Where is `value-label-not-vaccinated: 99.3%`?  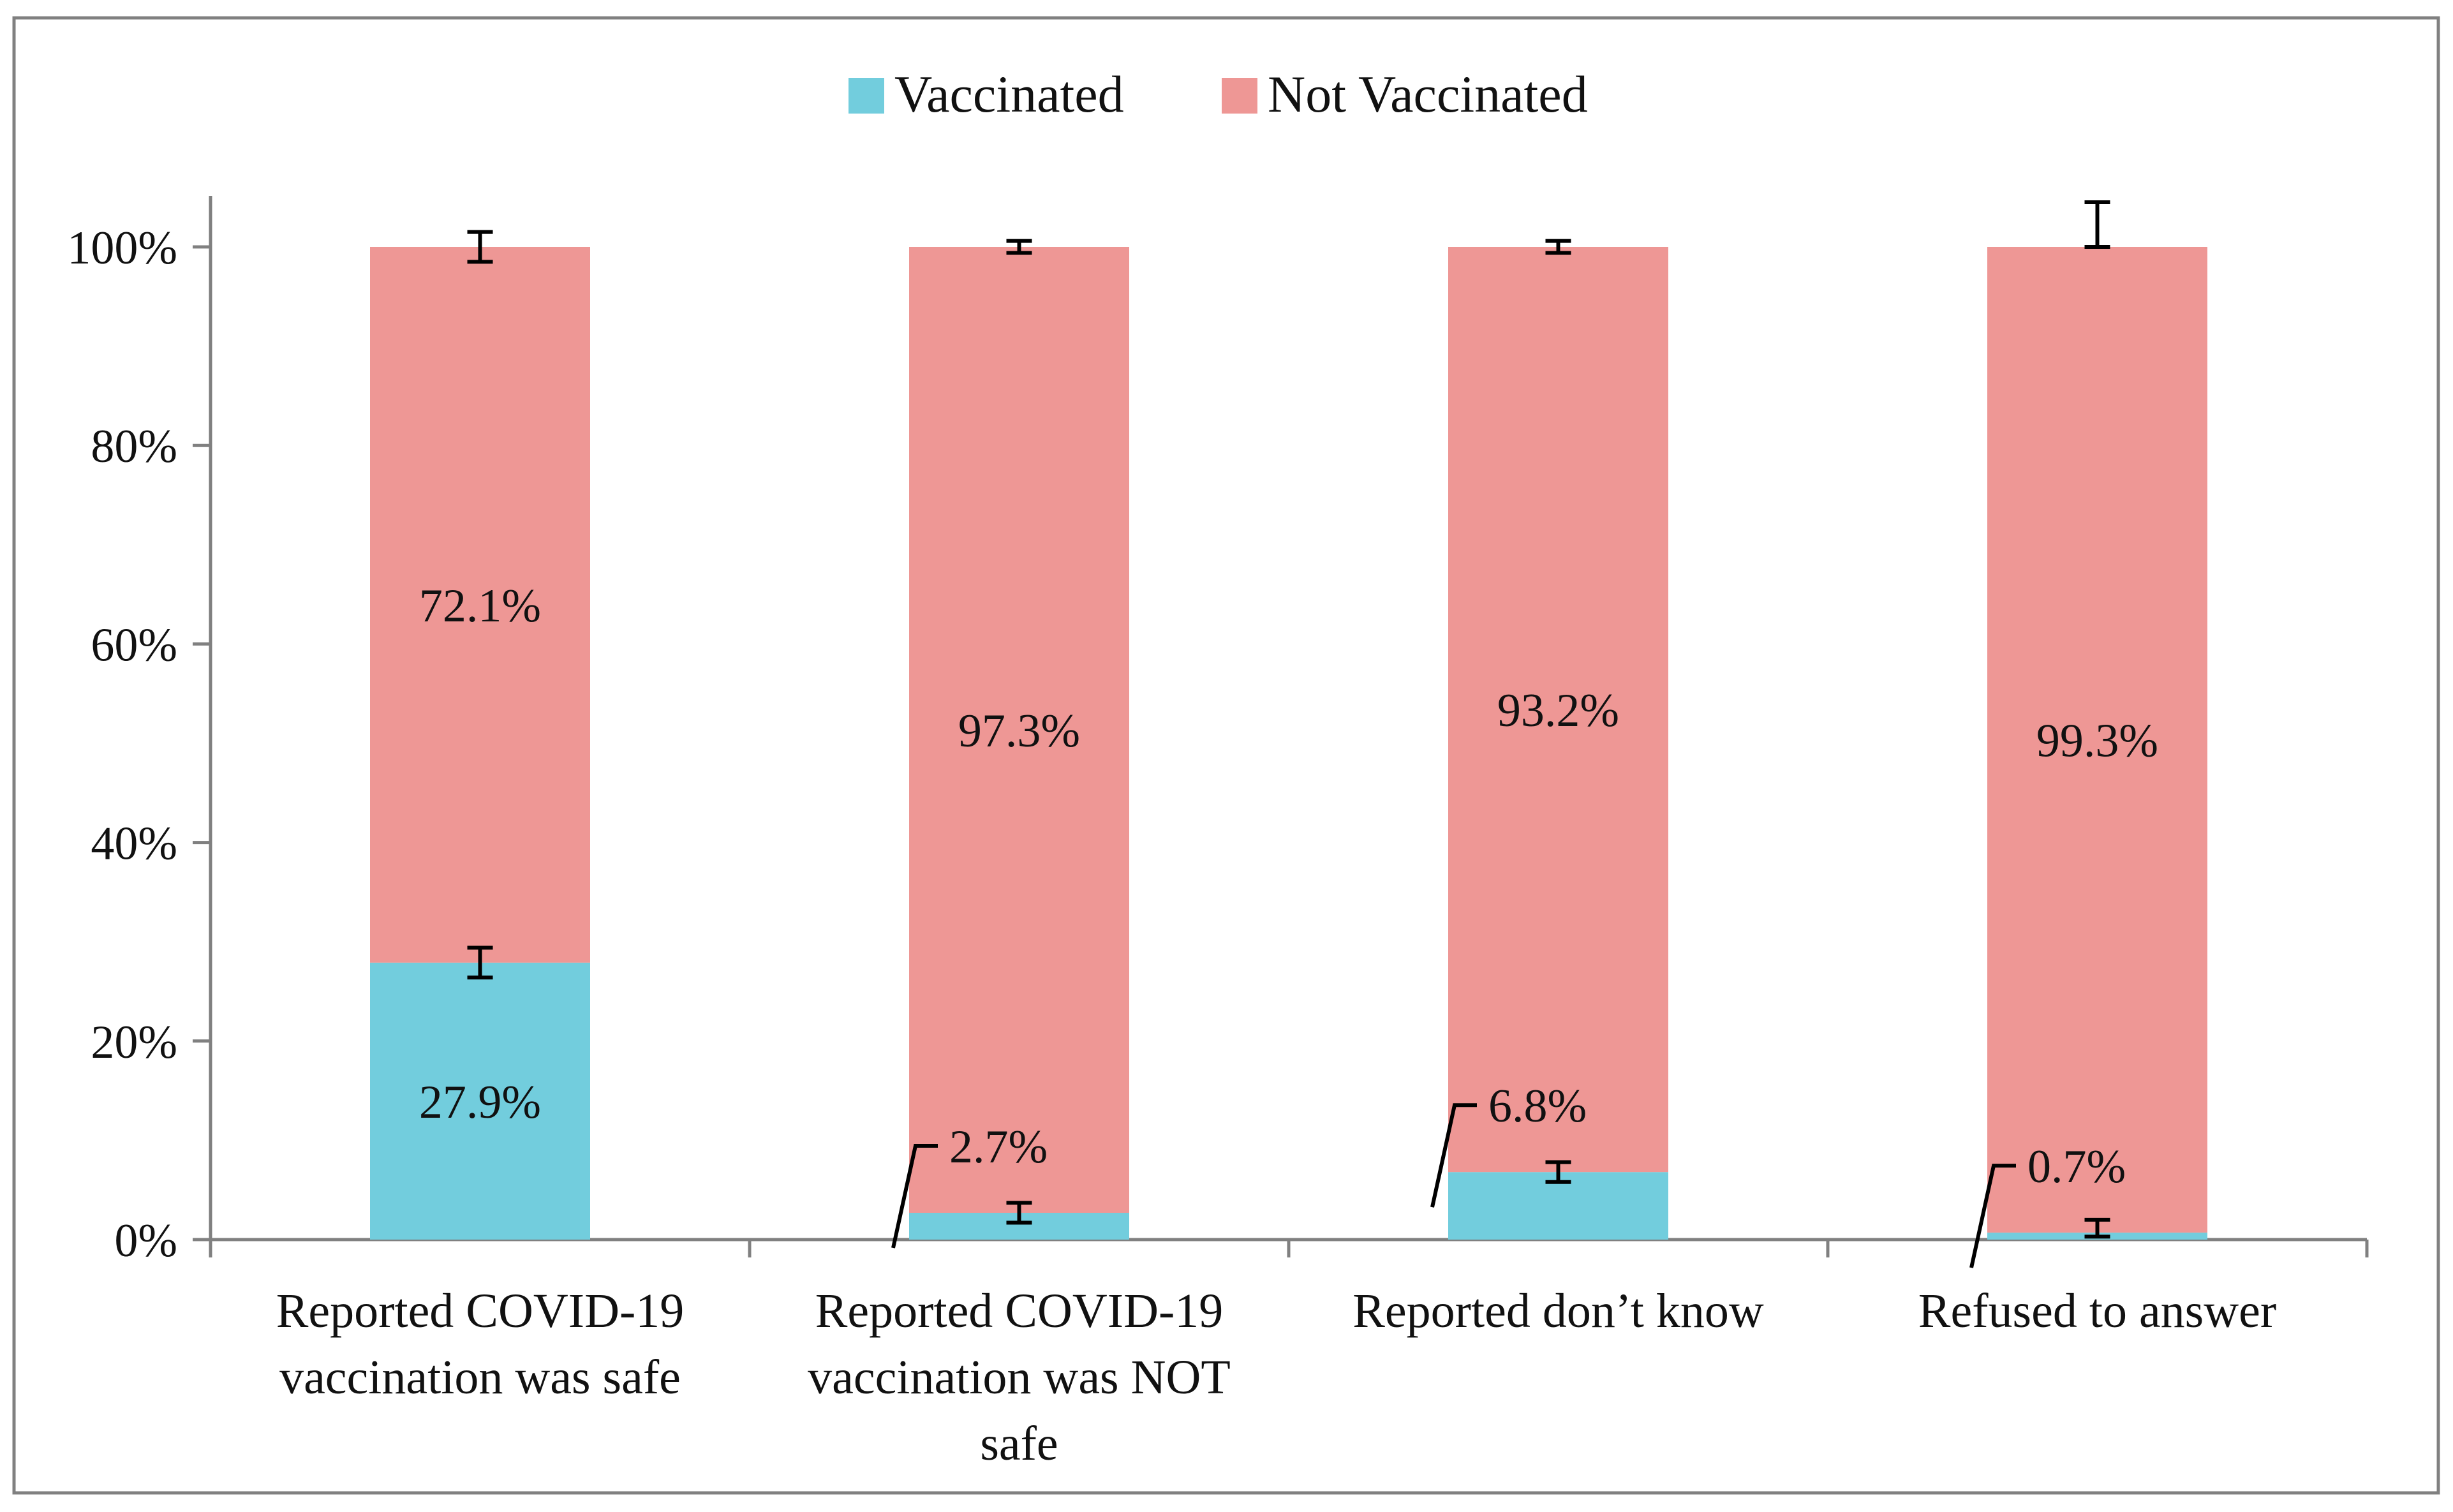 value-label-not-vaccinated: 99.3% is located at coordinates (2097, 741).